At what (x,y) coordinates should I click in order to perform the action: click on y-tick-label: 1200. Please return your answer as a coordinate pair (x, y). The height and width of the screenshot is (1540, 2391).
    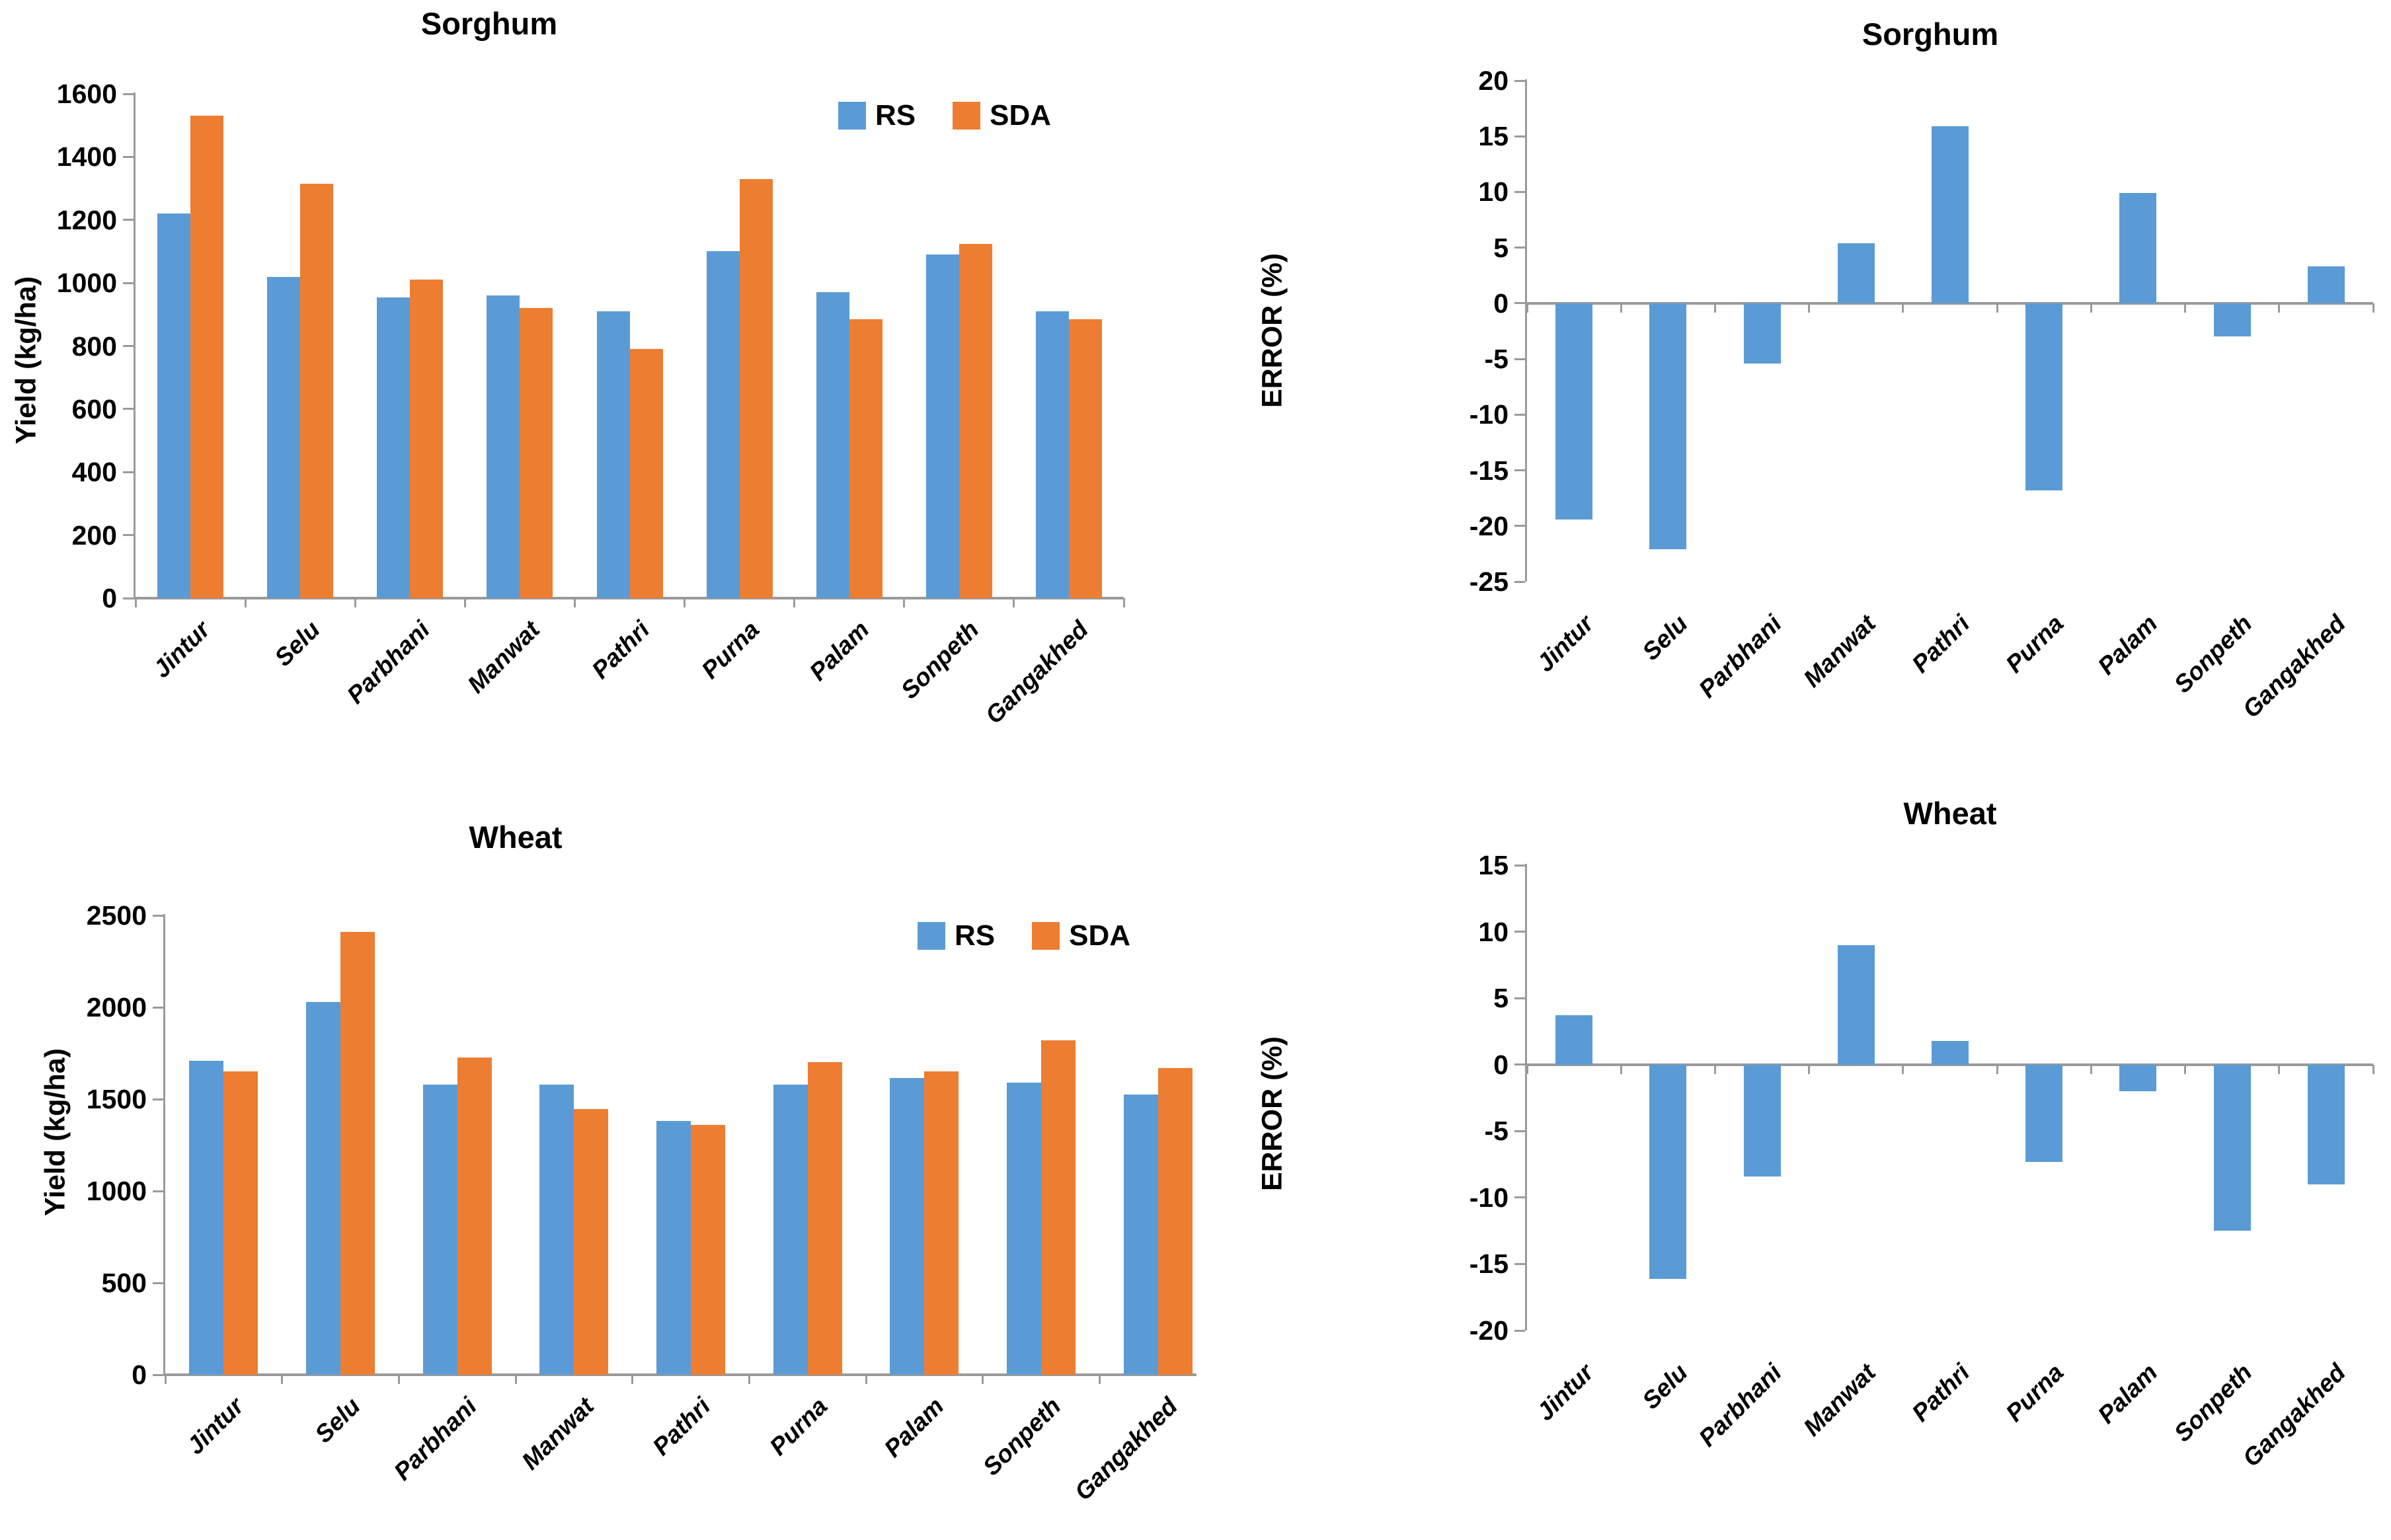
    Looking at the image, I should click on (86, 219).